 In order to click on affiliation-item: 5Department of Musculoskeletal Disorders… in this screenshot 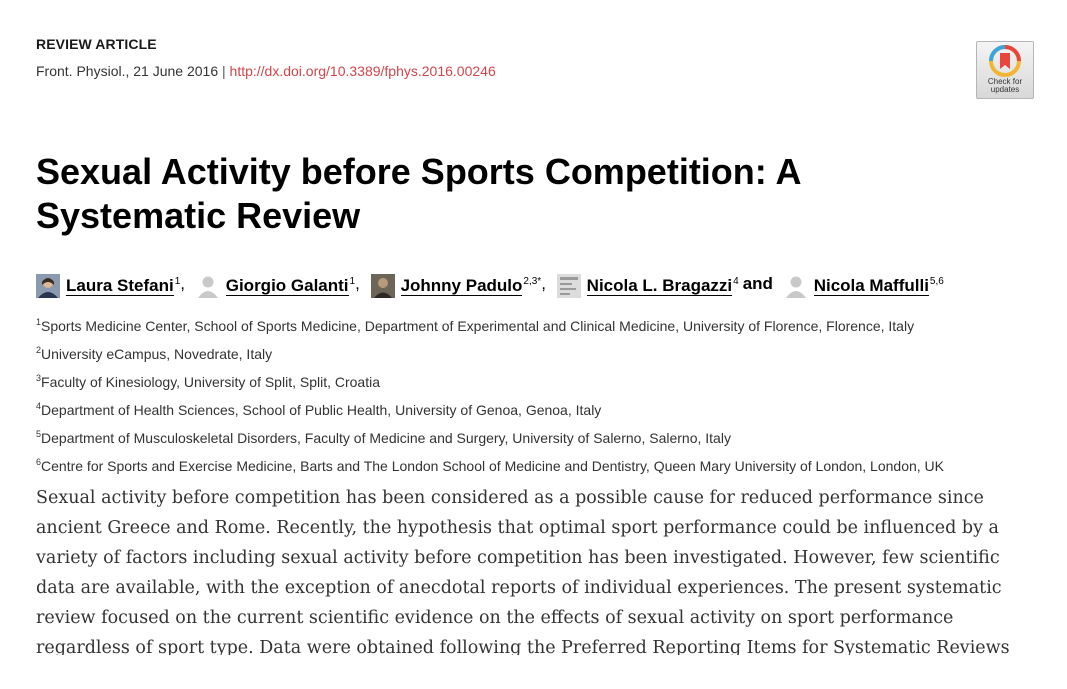, I will do `click(541, 436)`.